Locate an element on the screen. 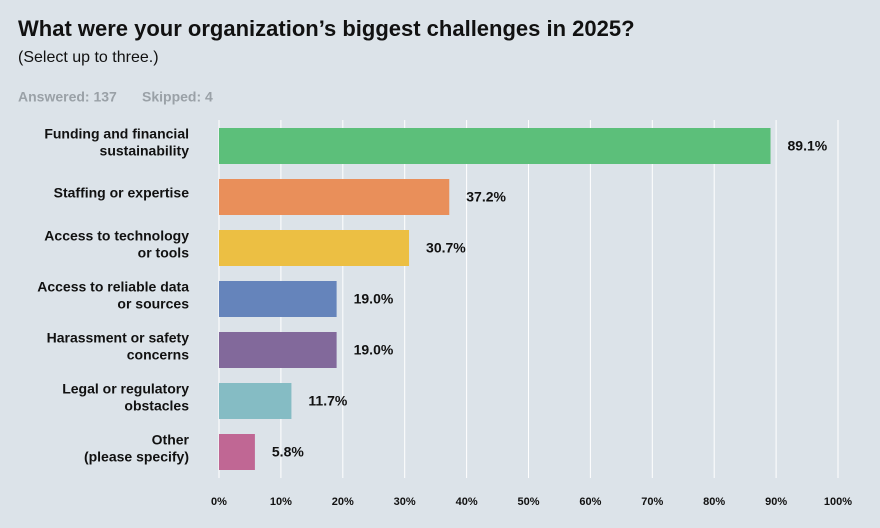 Image resolution: width=880 pixels, height=528 pixels. x-tick-label: 30% is located at coordinates (405, 502).